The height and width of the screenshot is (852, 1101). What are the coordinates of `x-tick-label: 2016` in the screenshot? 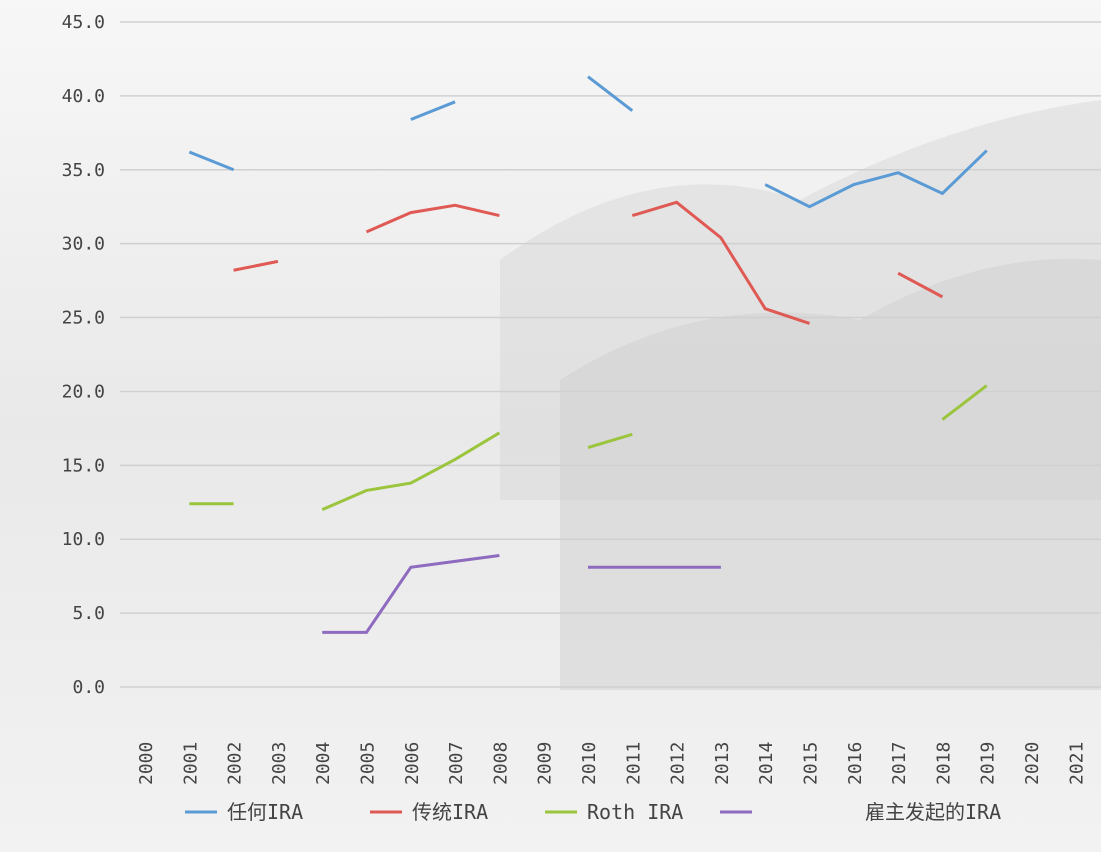 It's located at (855, 763).